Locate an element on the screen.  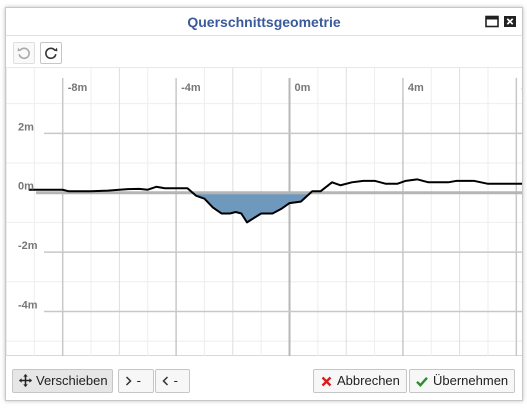
redo-icon is located at coordinates (51, 53).